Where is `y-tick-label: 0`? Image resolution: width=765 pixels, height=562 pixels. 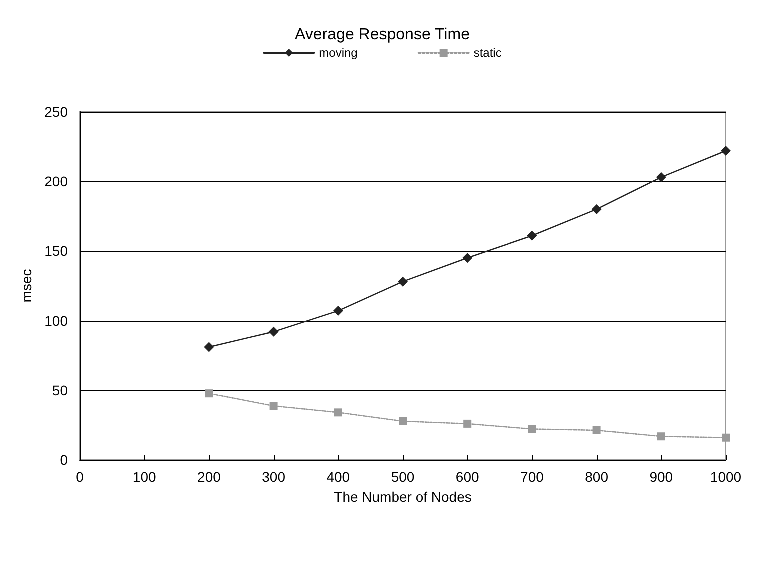 y-tick-label: 0 is located at coordinates (64, 460).